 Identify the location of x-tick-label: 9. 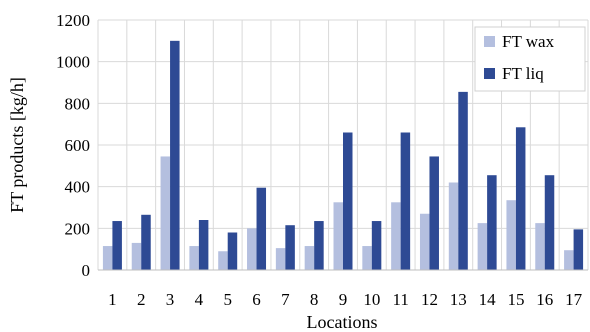
(343, 299).